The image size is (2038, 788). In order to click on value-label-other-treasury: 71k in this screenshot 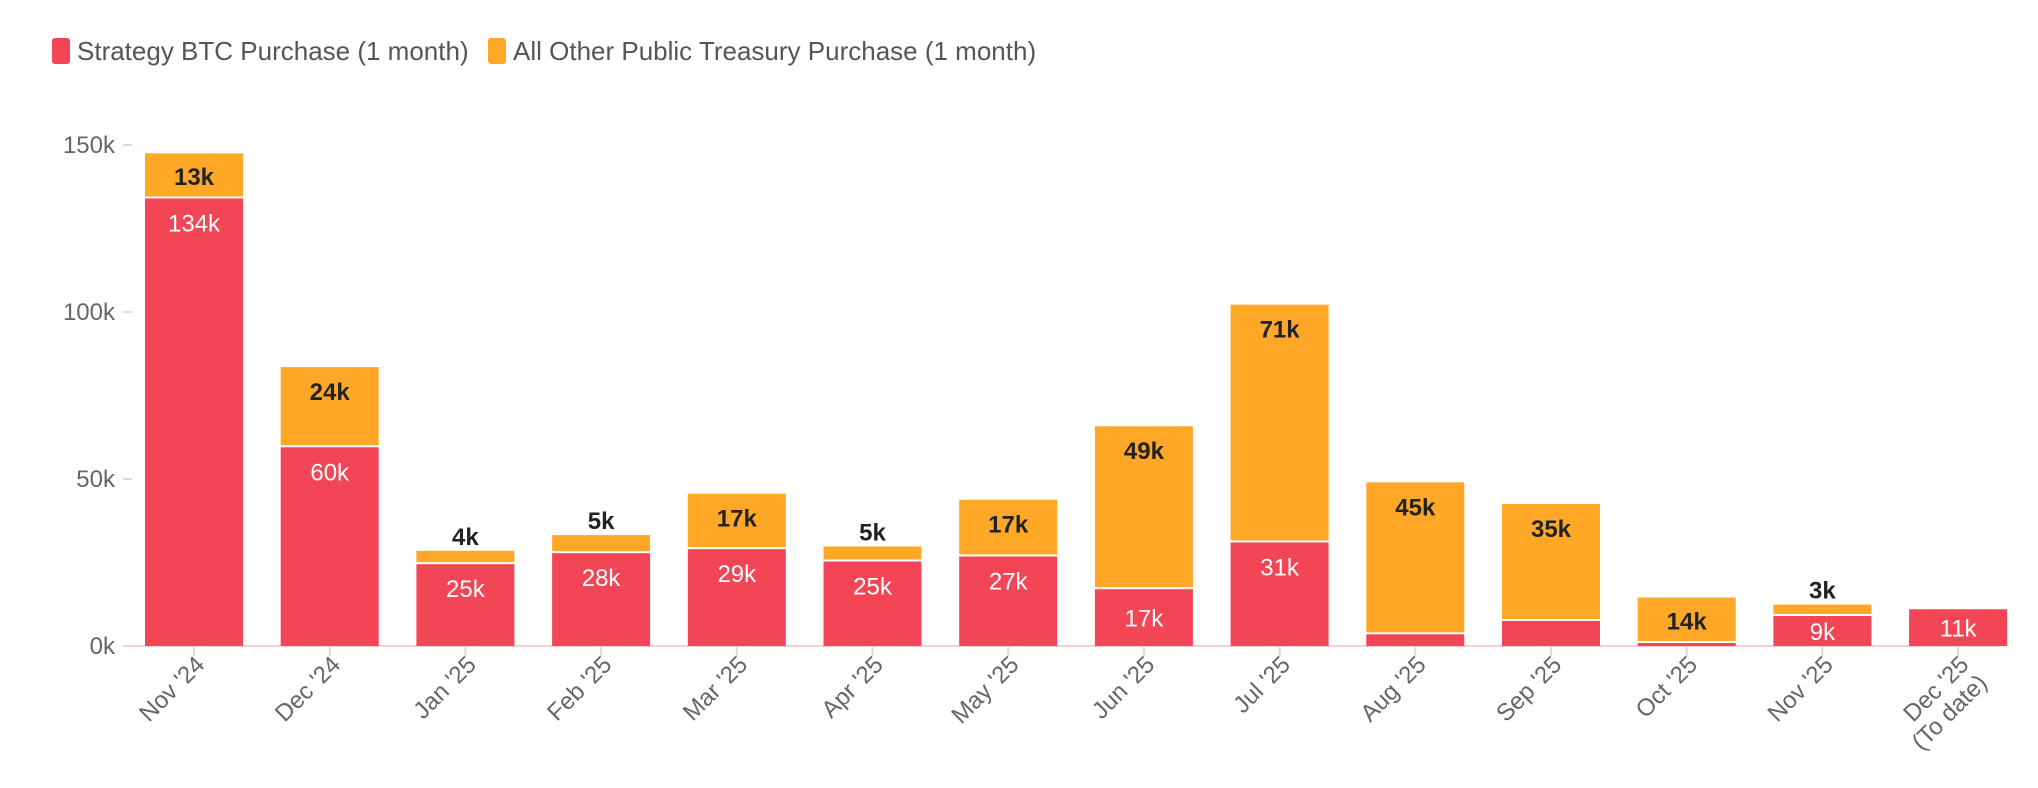, I will do `click(1280, 330)`.